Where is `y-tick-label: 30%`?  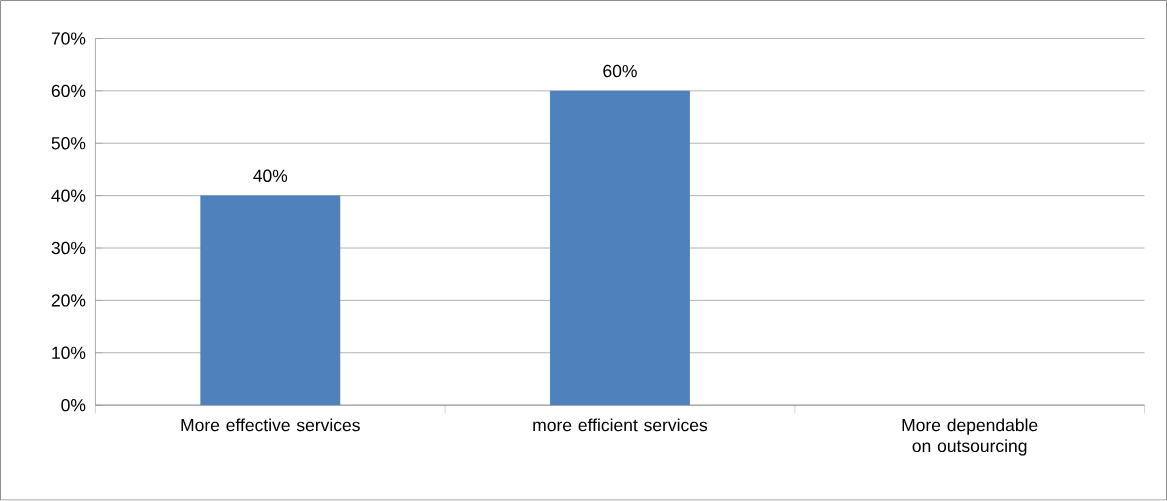
y-tick-label: 30% is located at coordinates (68, 248).